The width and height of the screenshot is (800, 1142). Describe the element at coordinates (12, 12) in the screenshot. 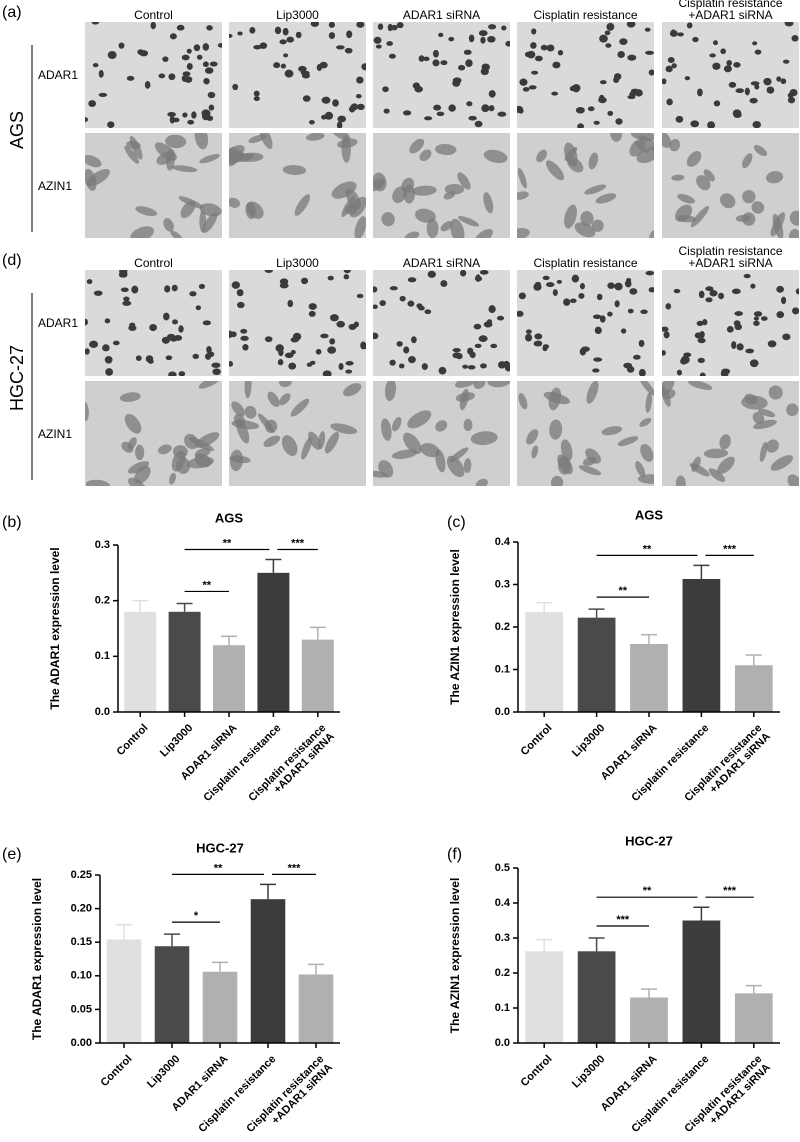

I see `panel-label: (a)` at that location.